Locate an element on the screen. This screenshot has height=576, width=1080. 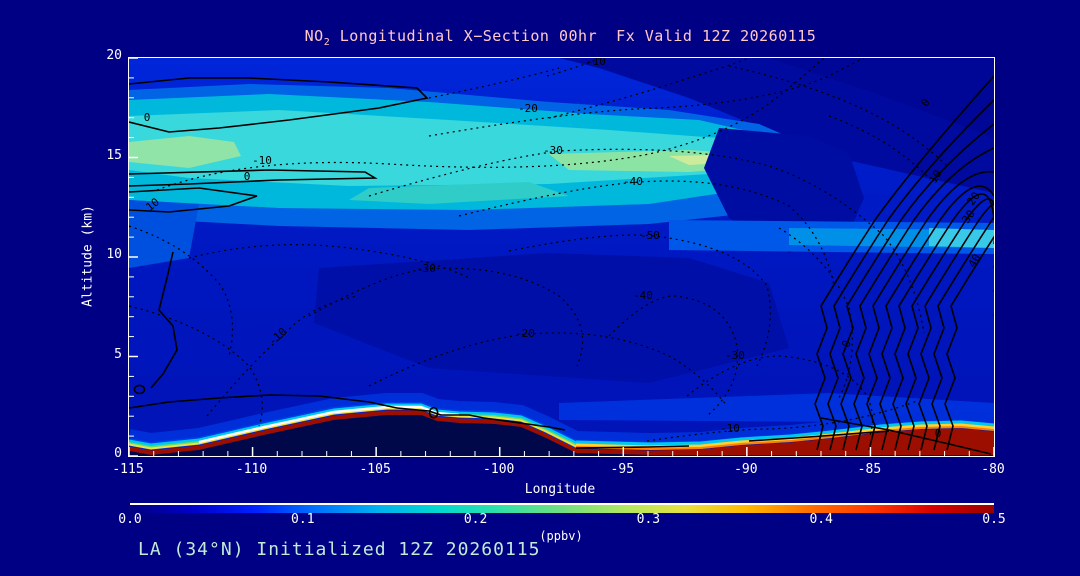
colorbar-tick-label: 0.5 is located at coordinates (994, 519).